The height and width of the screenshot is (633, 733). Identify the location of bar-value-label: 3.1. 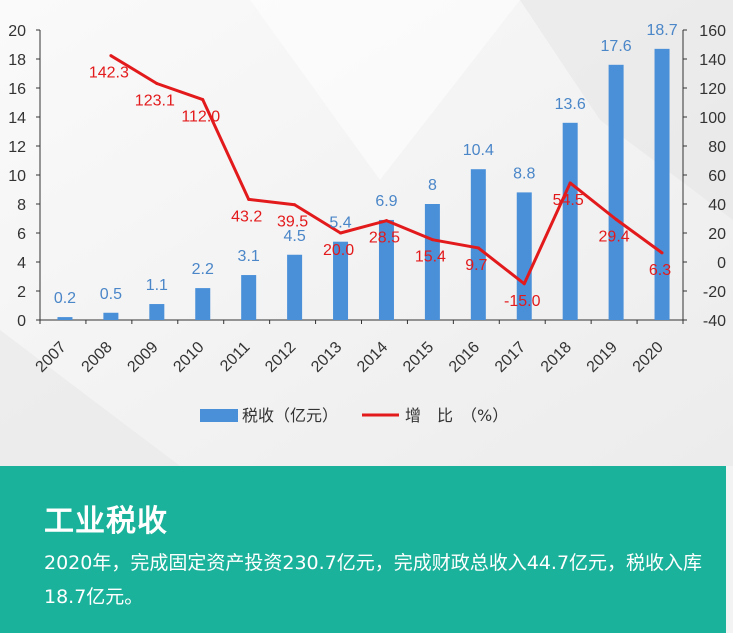
(249, 256).